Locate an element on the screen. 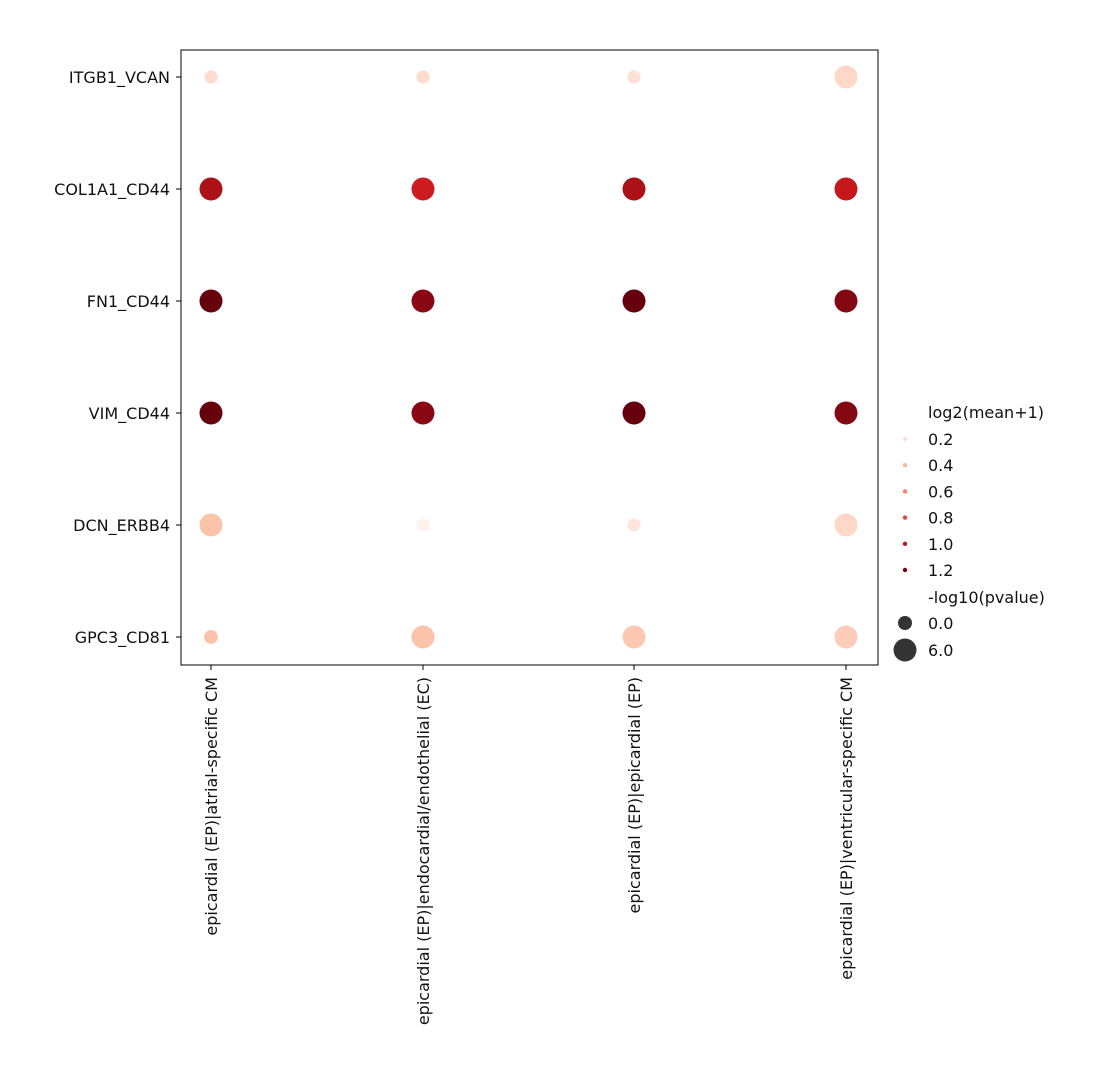 The image size is (1105, 1086). y-tick-label: FN1_CD44 is located at coordinates (128, 302).